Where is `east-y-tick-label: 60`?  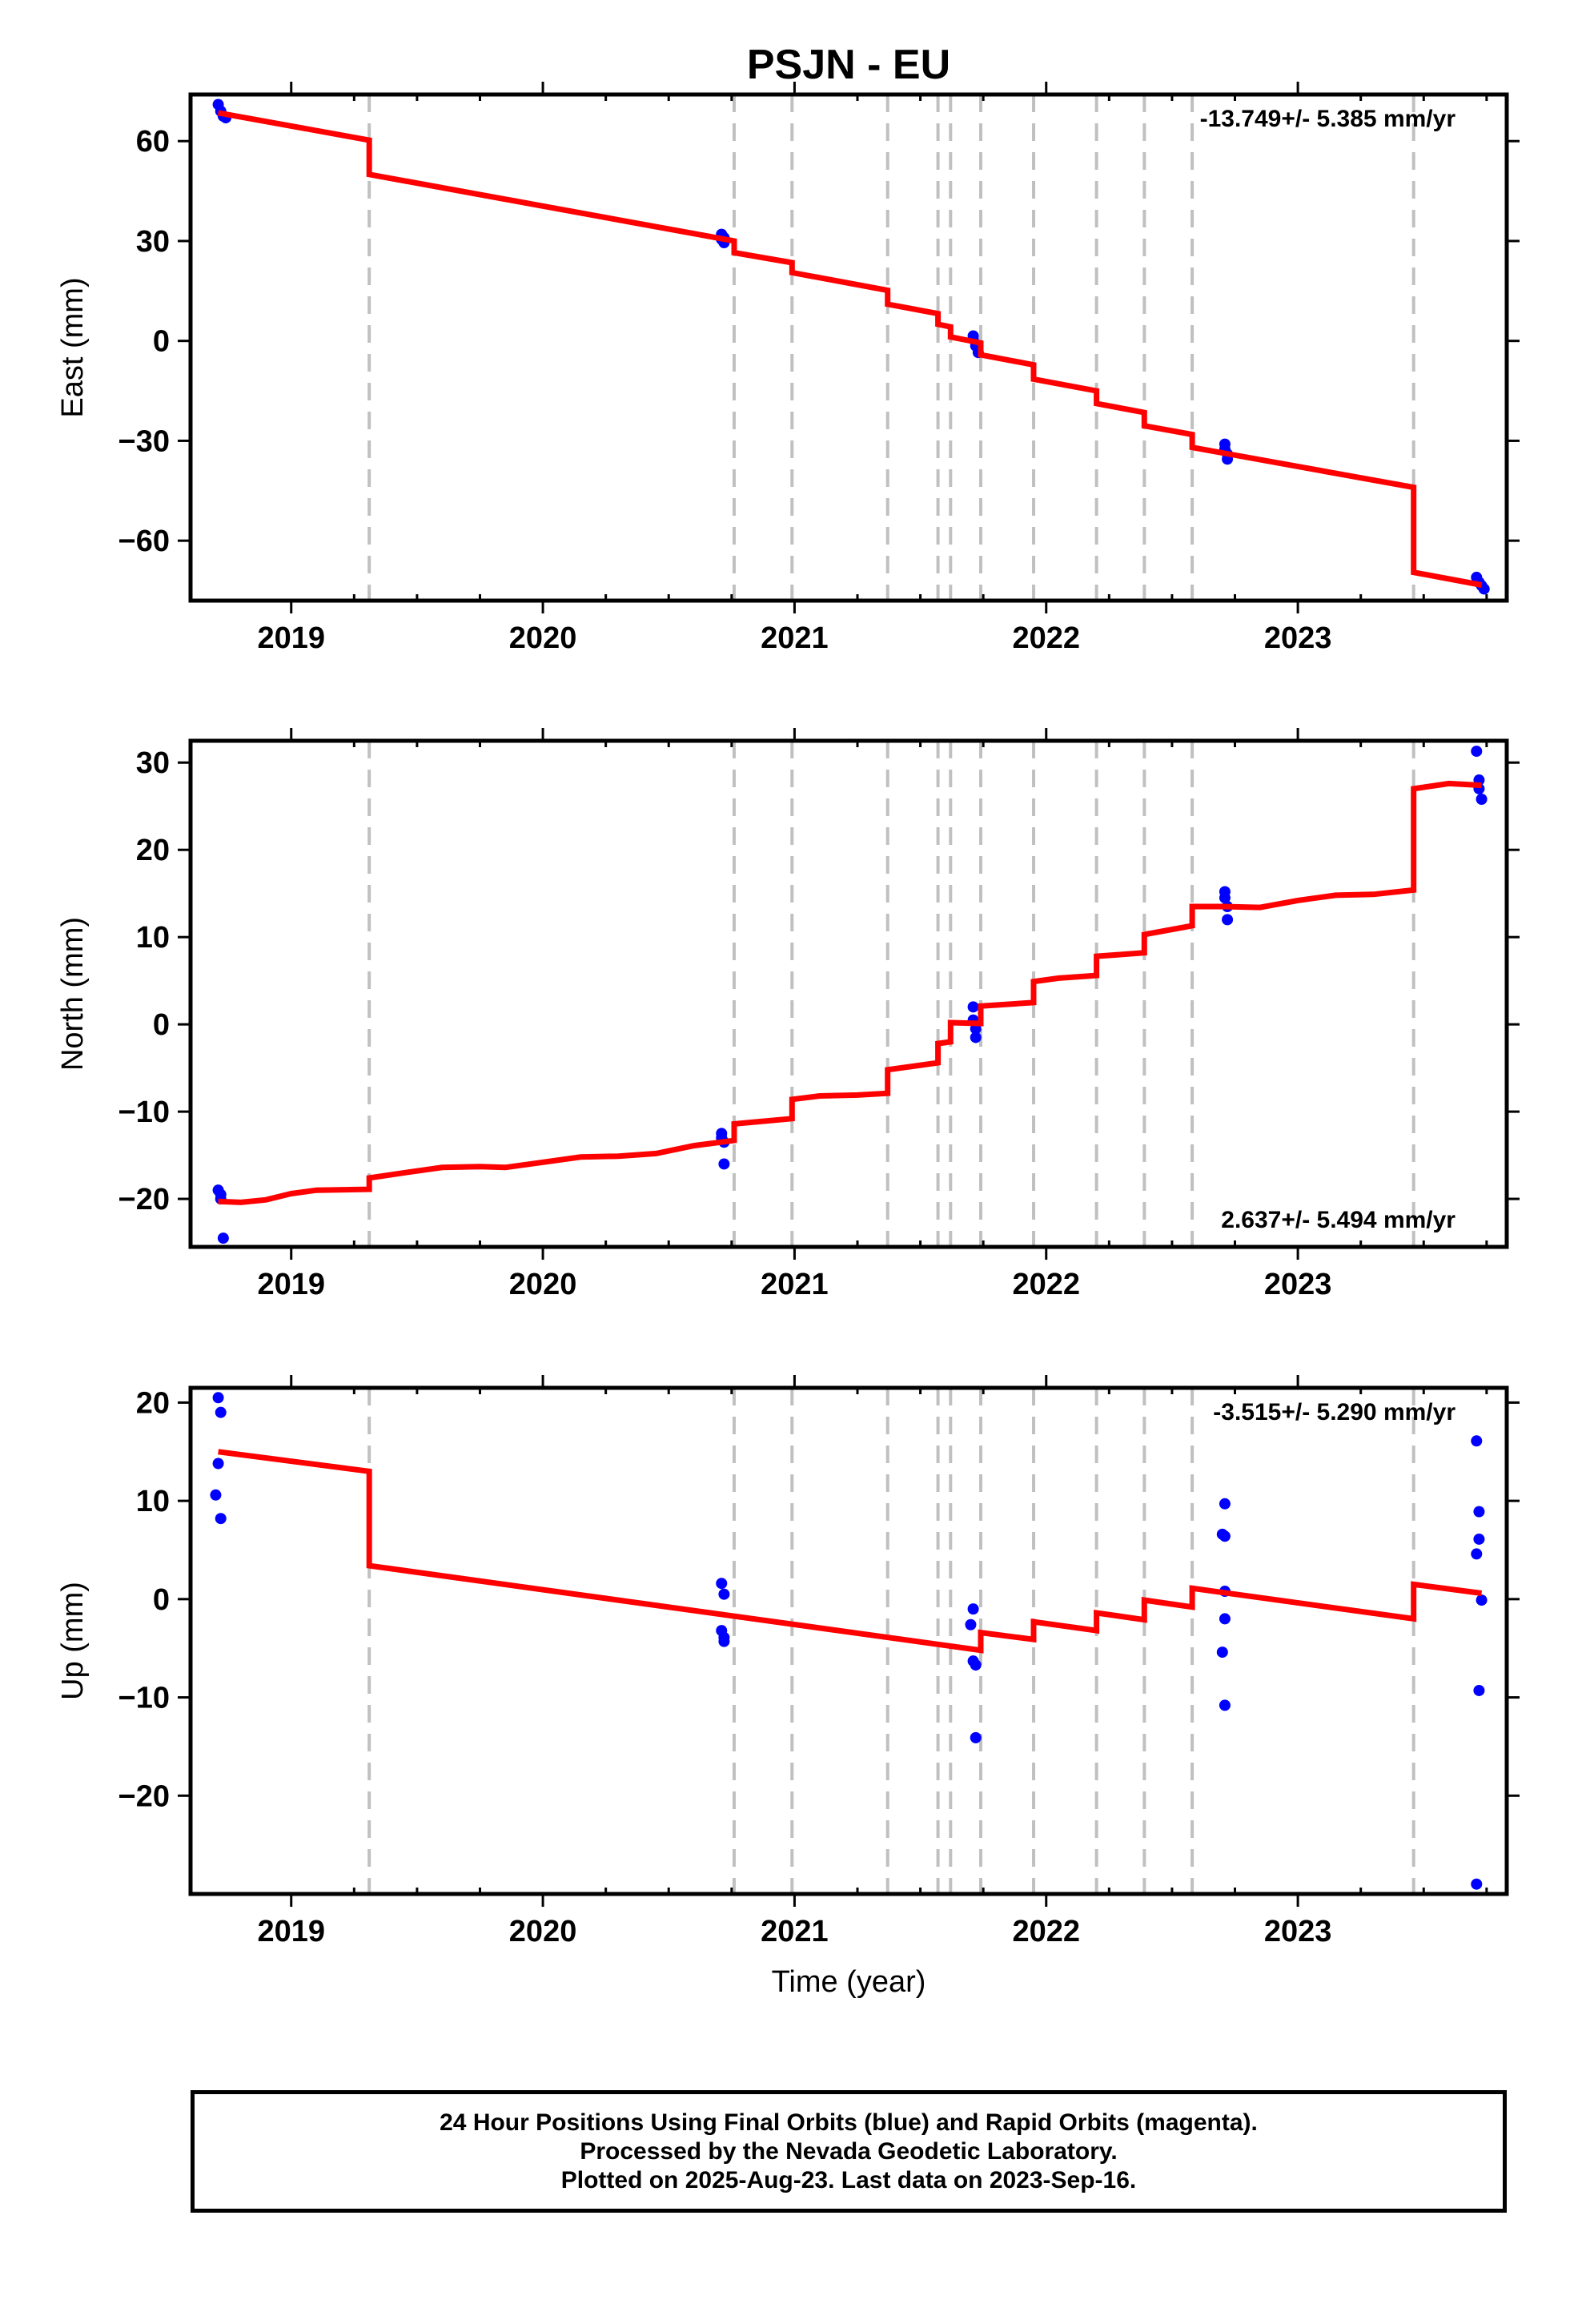
east-y-tick-label: 60 is located at coordinates (153, 142).